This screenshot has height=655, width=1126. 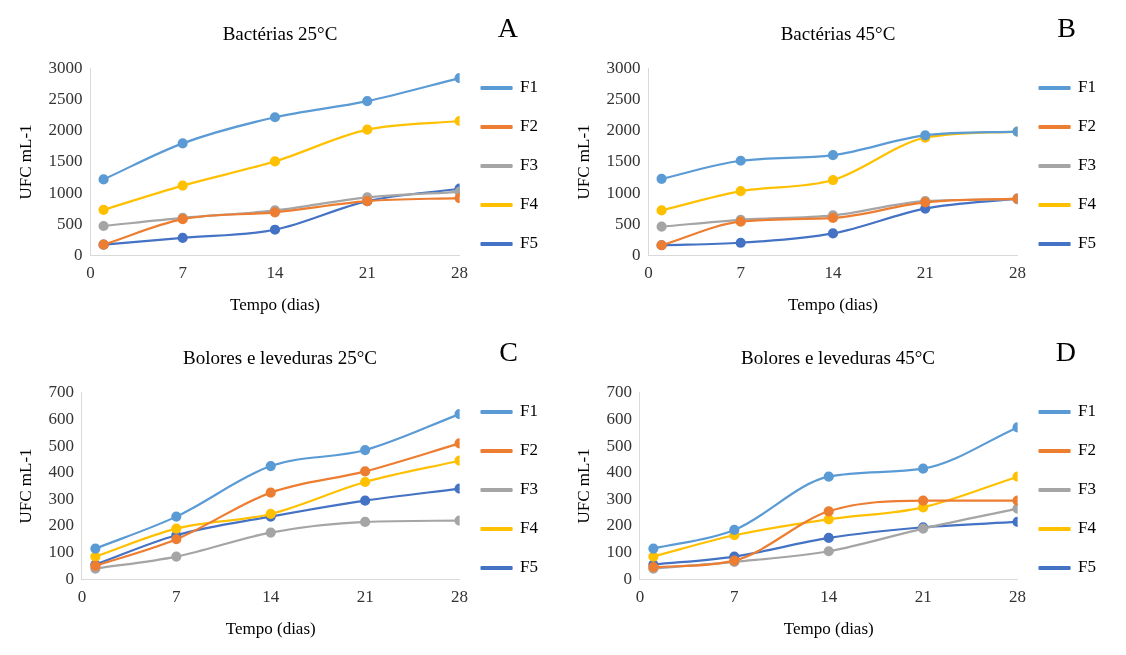 I want to click on chart-title: Bolores e leveduras 25°C, so click(x=280, y=358).